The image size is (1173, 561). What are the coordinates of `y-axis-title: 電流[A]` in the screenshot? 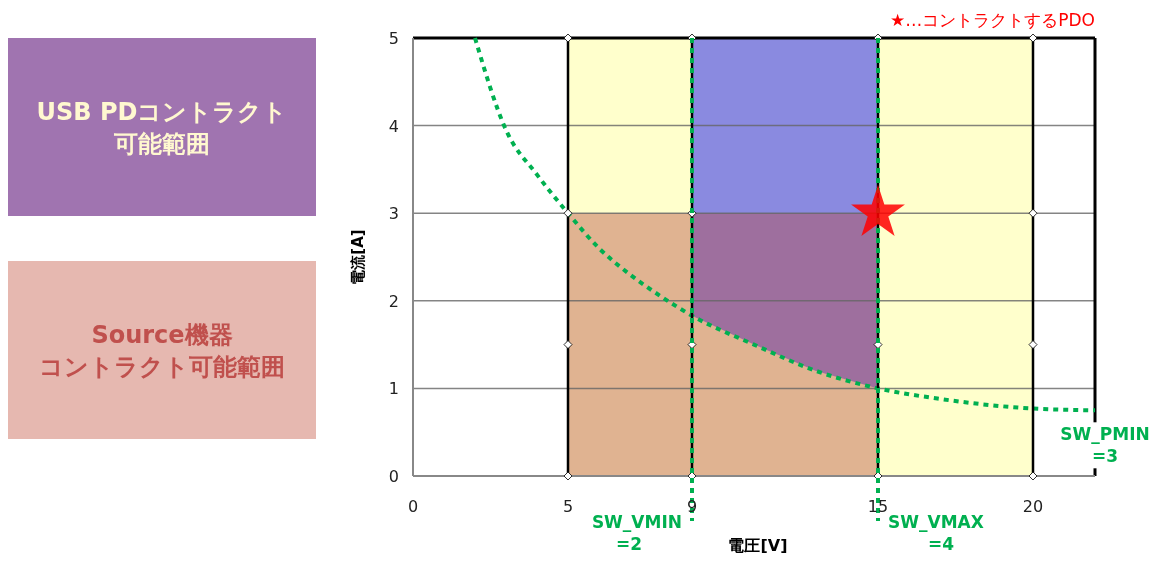 It's located at (358, 257).